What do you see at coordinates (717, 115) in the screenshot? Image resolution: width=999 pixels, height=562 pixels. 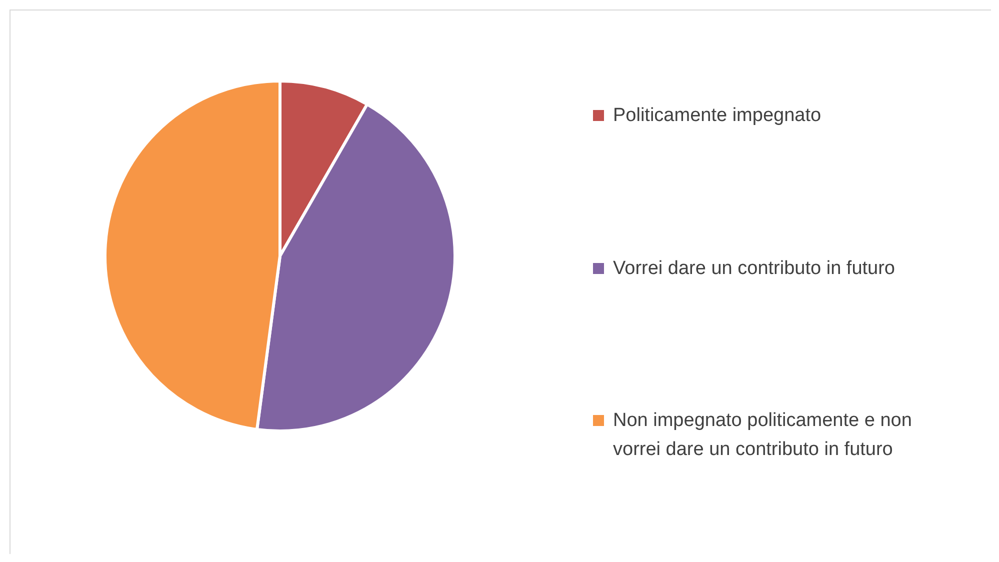 I see `legend-label: Politicamente impegnato` at bounding box center [717, 115].